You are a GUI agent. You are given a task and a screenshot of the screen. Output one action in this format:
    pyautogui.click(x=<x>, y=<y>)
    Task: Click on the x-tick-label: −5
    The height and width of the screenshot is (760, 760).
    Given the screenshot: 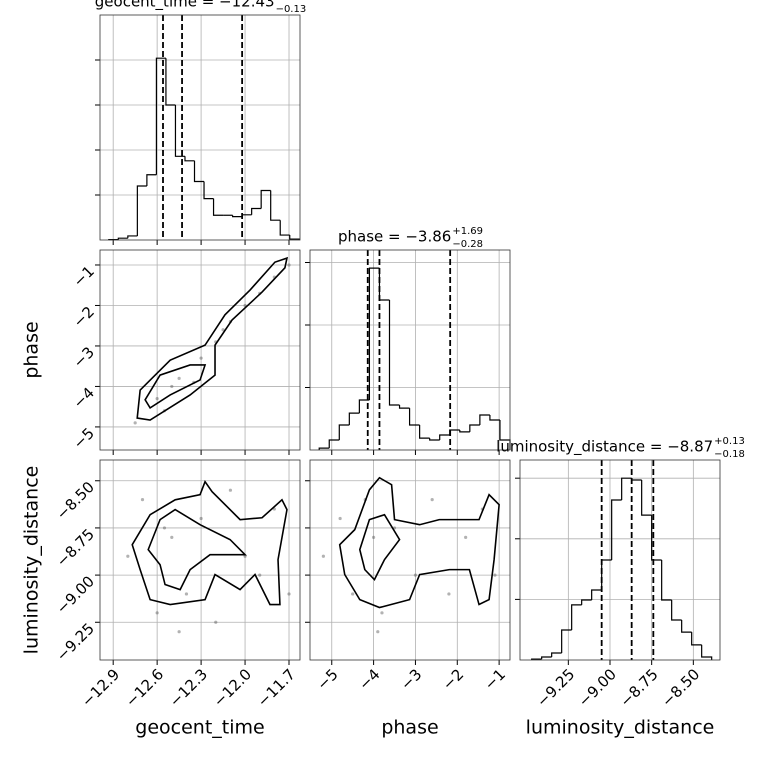 What is the action you would take?
    pyautogui.click(x=327, y=679)
    